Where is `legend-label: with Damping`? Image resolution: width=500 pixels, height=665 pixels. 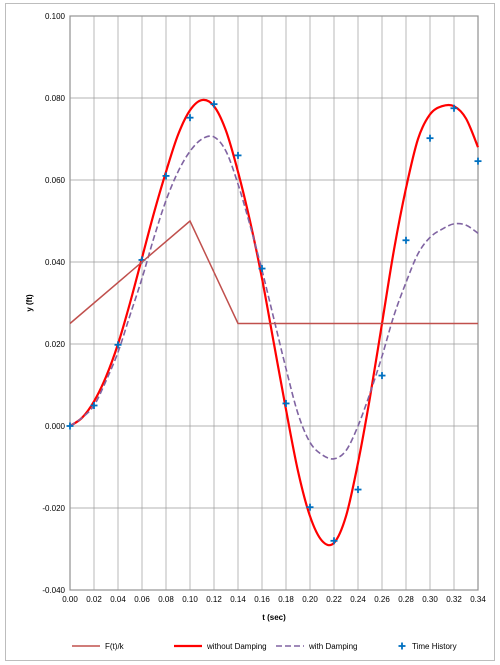
legend-label: with Damping is located at coordinates (332, 646).